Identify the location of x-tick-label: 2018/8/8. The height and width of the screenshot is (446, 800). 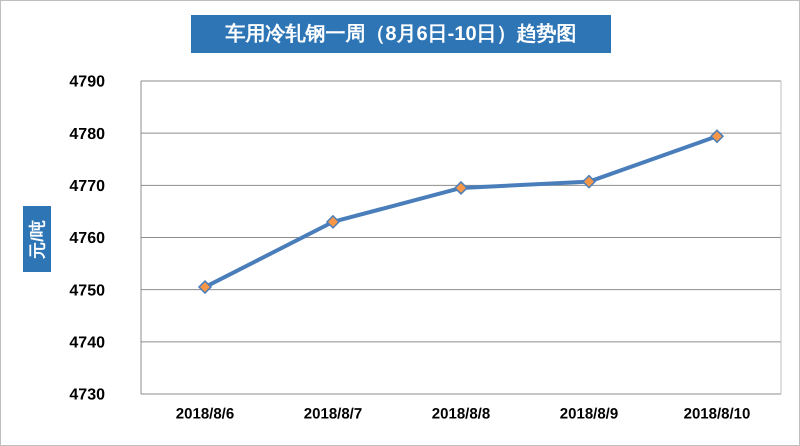
(461, 414).